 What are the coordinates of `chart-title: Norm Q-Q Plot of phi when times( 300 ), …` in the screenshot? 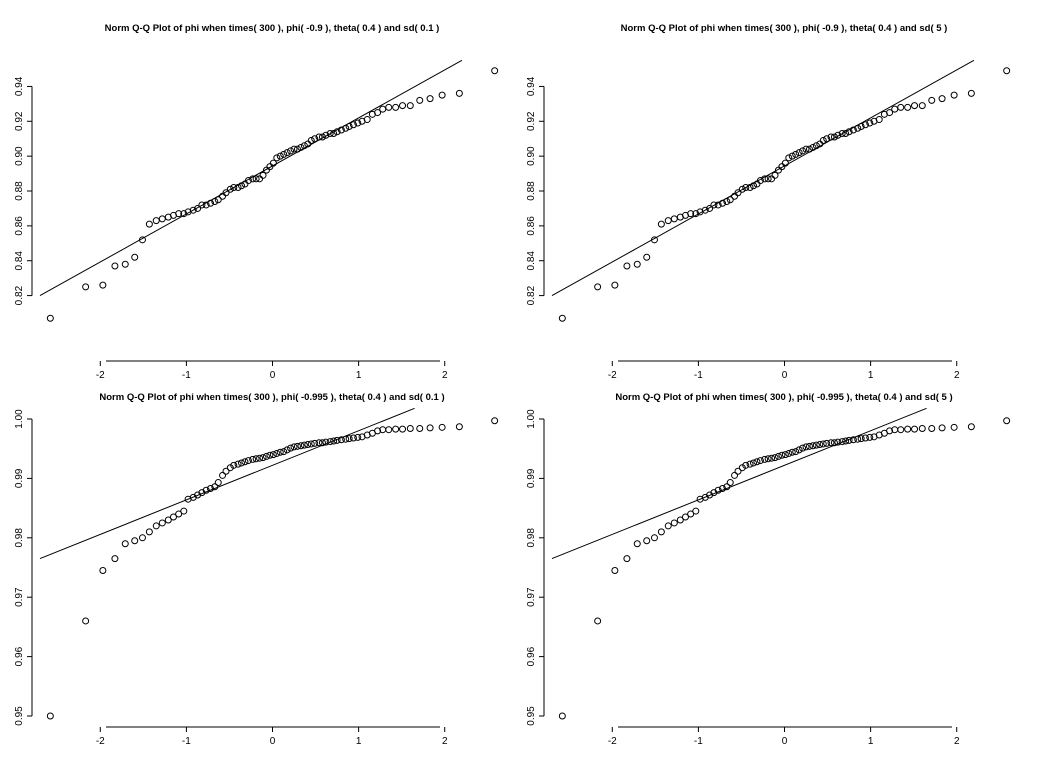 It's located at (272, 28).